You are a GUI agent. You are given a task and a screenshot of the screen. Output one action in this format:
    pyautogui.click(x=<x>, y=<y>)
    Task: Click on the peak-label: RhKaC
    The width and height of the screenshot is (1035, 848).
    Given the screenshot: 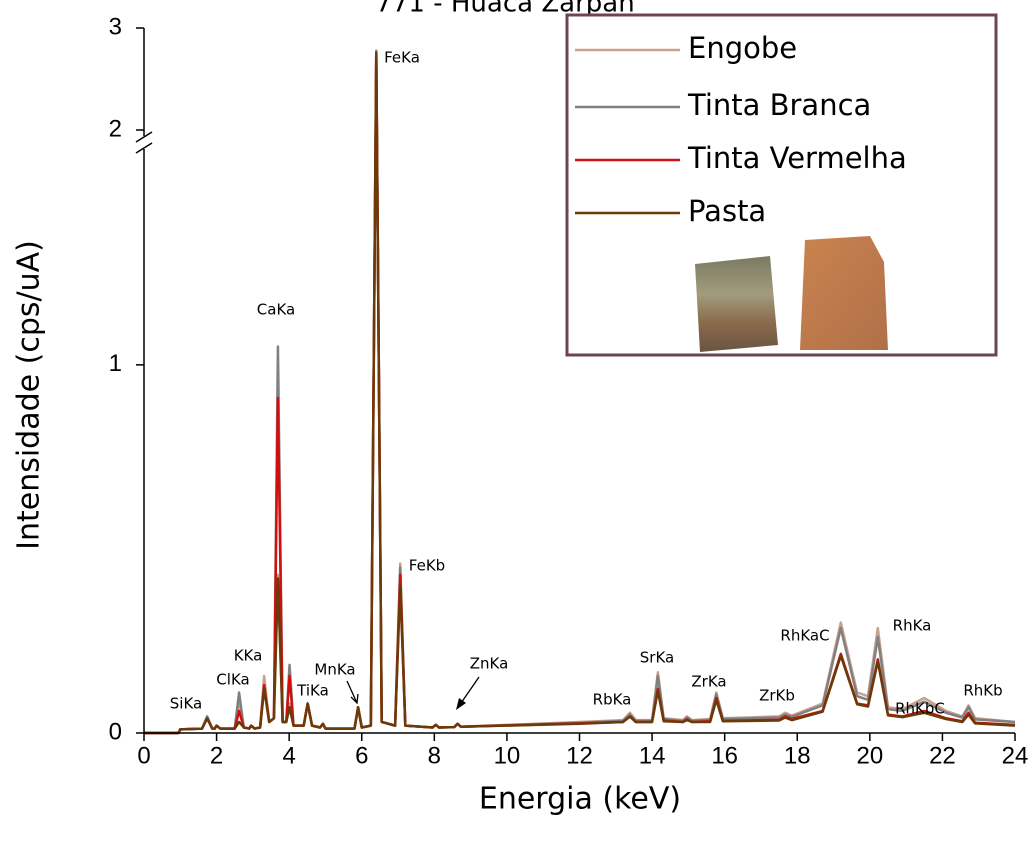 What is the action you would take?
    pyautogui.click(x=804, y=636)
    